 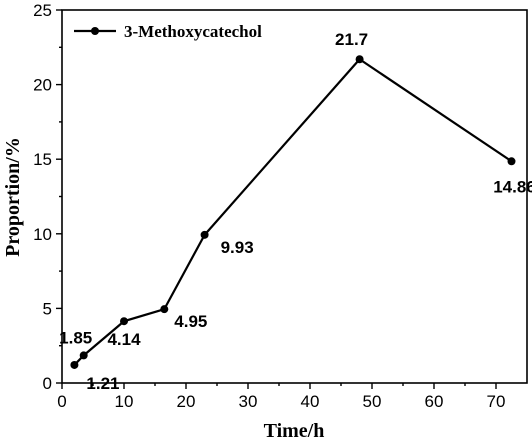 I want to click on y-tick-label: 15, so click(x=42, y=159).